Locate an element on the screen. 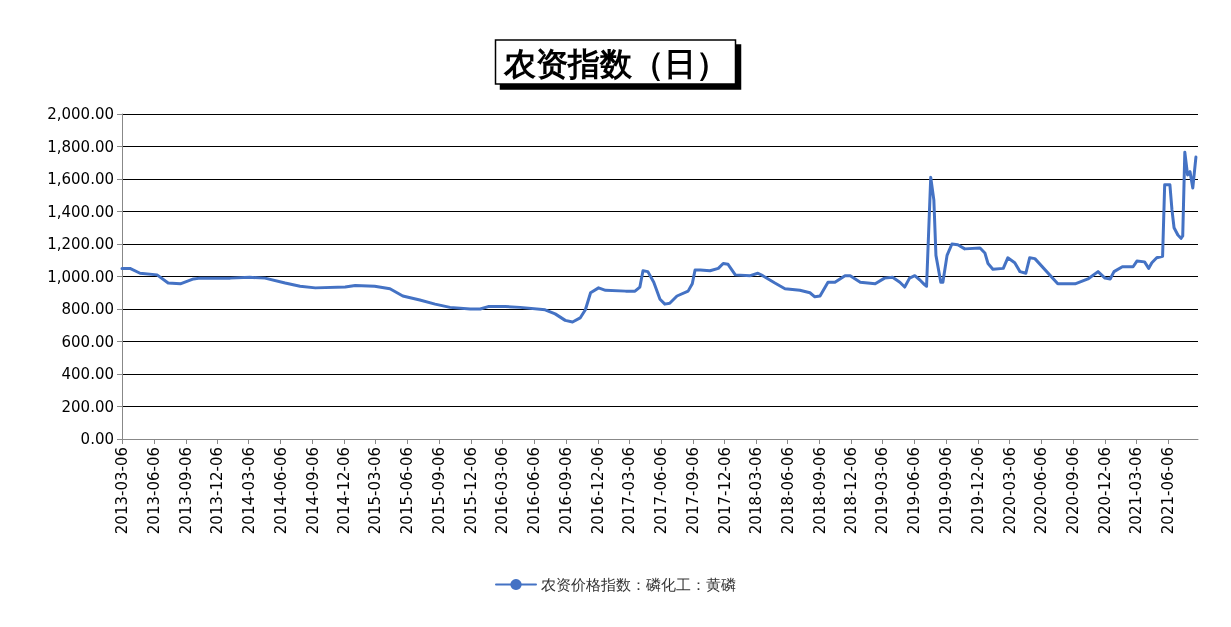 The height and width of the screenshot is (627, 1231). x-tick-label: 2014-09-06 is located at coordinates (312, 491).